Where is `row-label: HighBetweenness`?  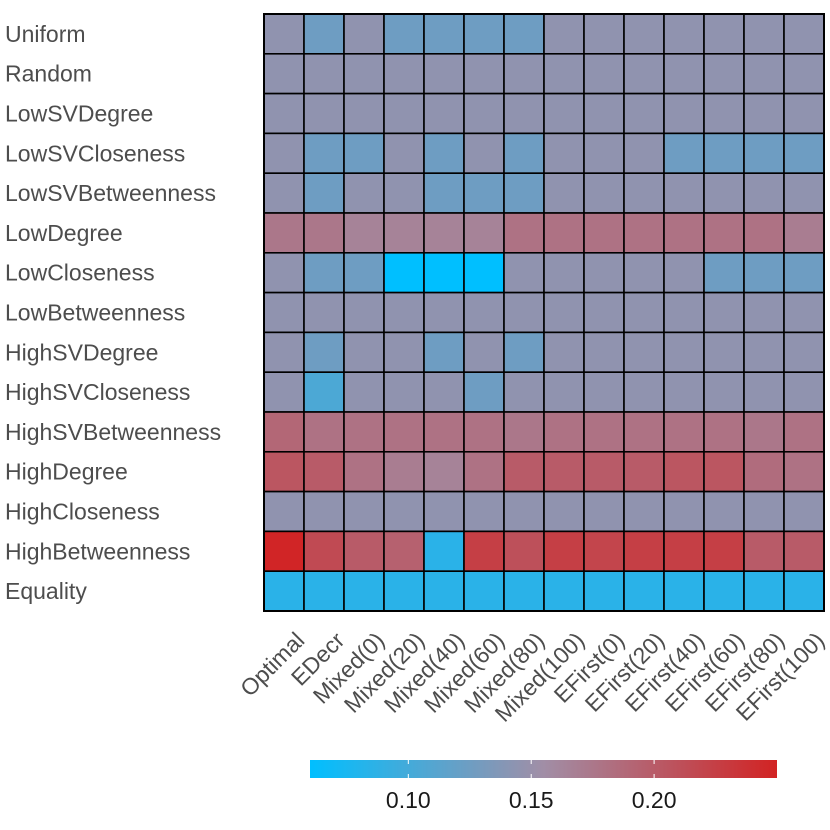
row-label: HighBetweenness is located at coordinates (97, 551).